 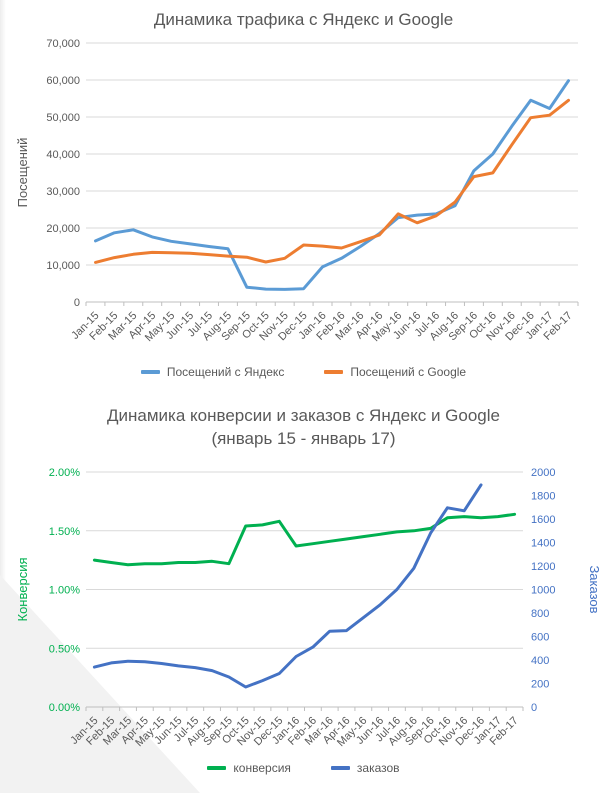 I want to click on legend-item-conversion: конверсия, so click(x=249, y=768).